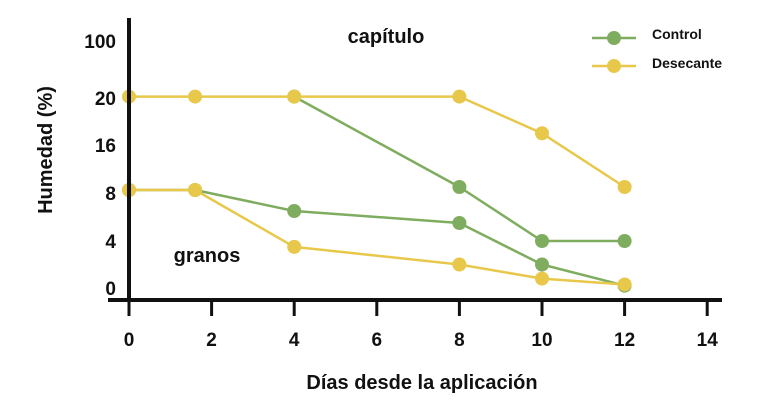  What do you see at coordinates (105, 146) in the screenshot?
I see `y-tick-label: 16` at bounding box center [105, 146].